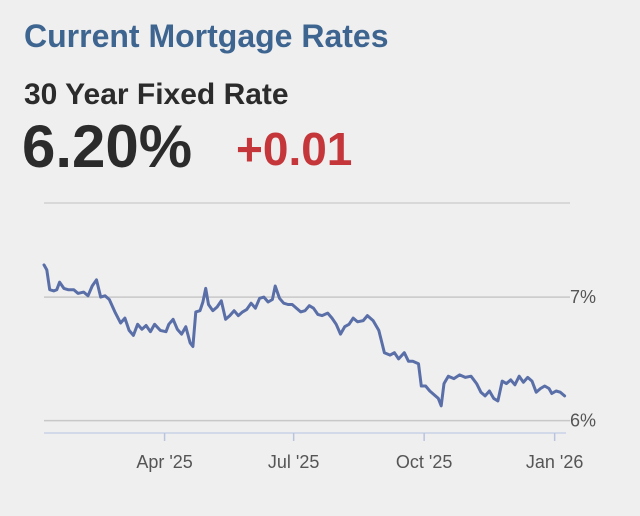  What do you see at coordinates (293, 462) in the screenshot?
I see `x-tick-label: Jul '25` at bounding box center [293, 462].